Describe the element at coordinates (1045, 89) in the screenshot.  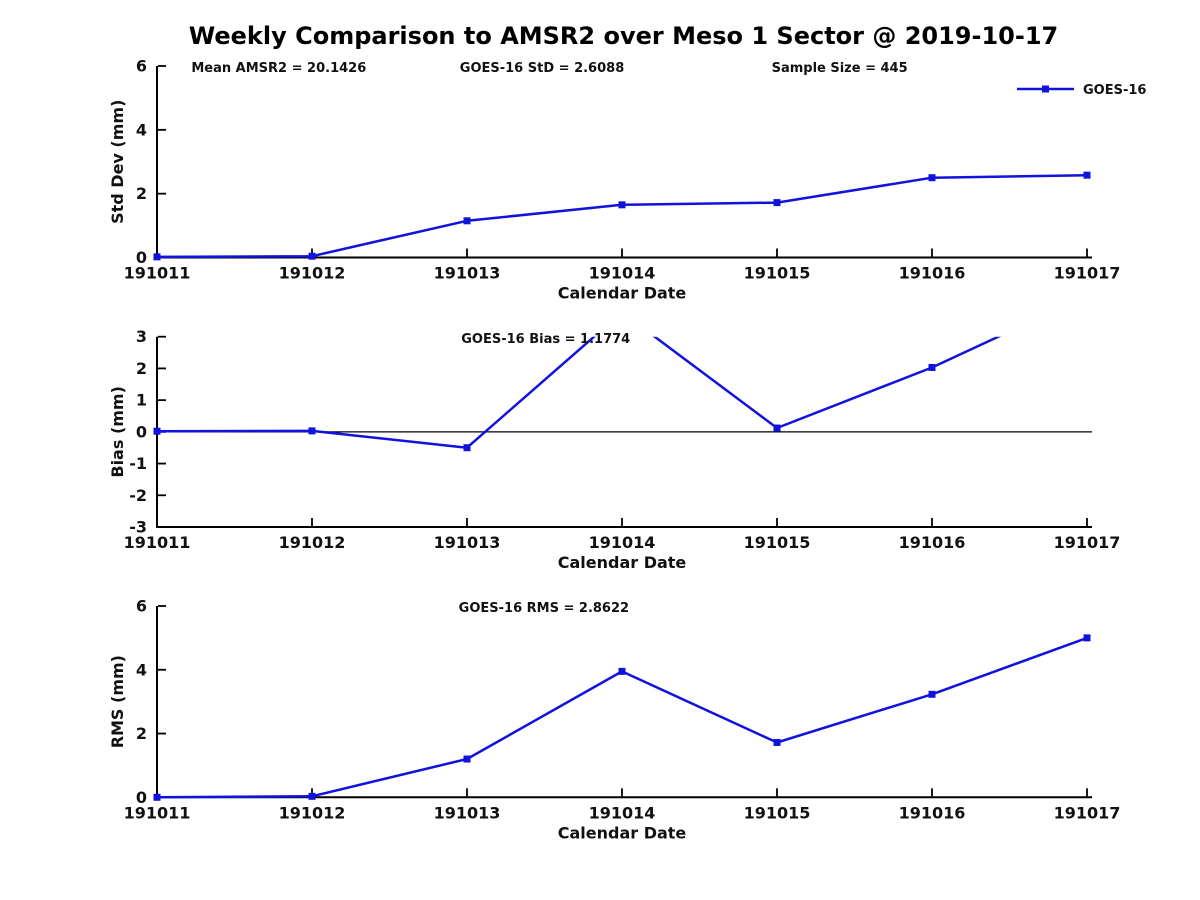
I see `legend-marker` at that location.